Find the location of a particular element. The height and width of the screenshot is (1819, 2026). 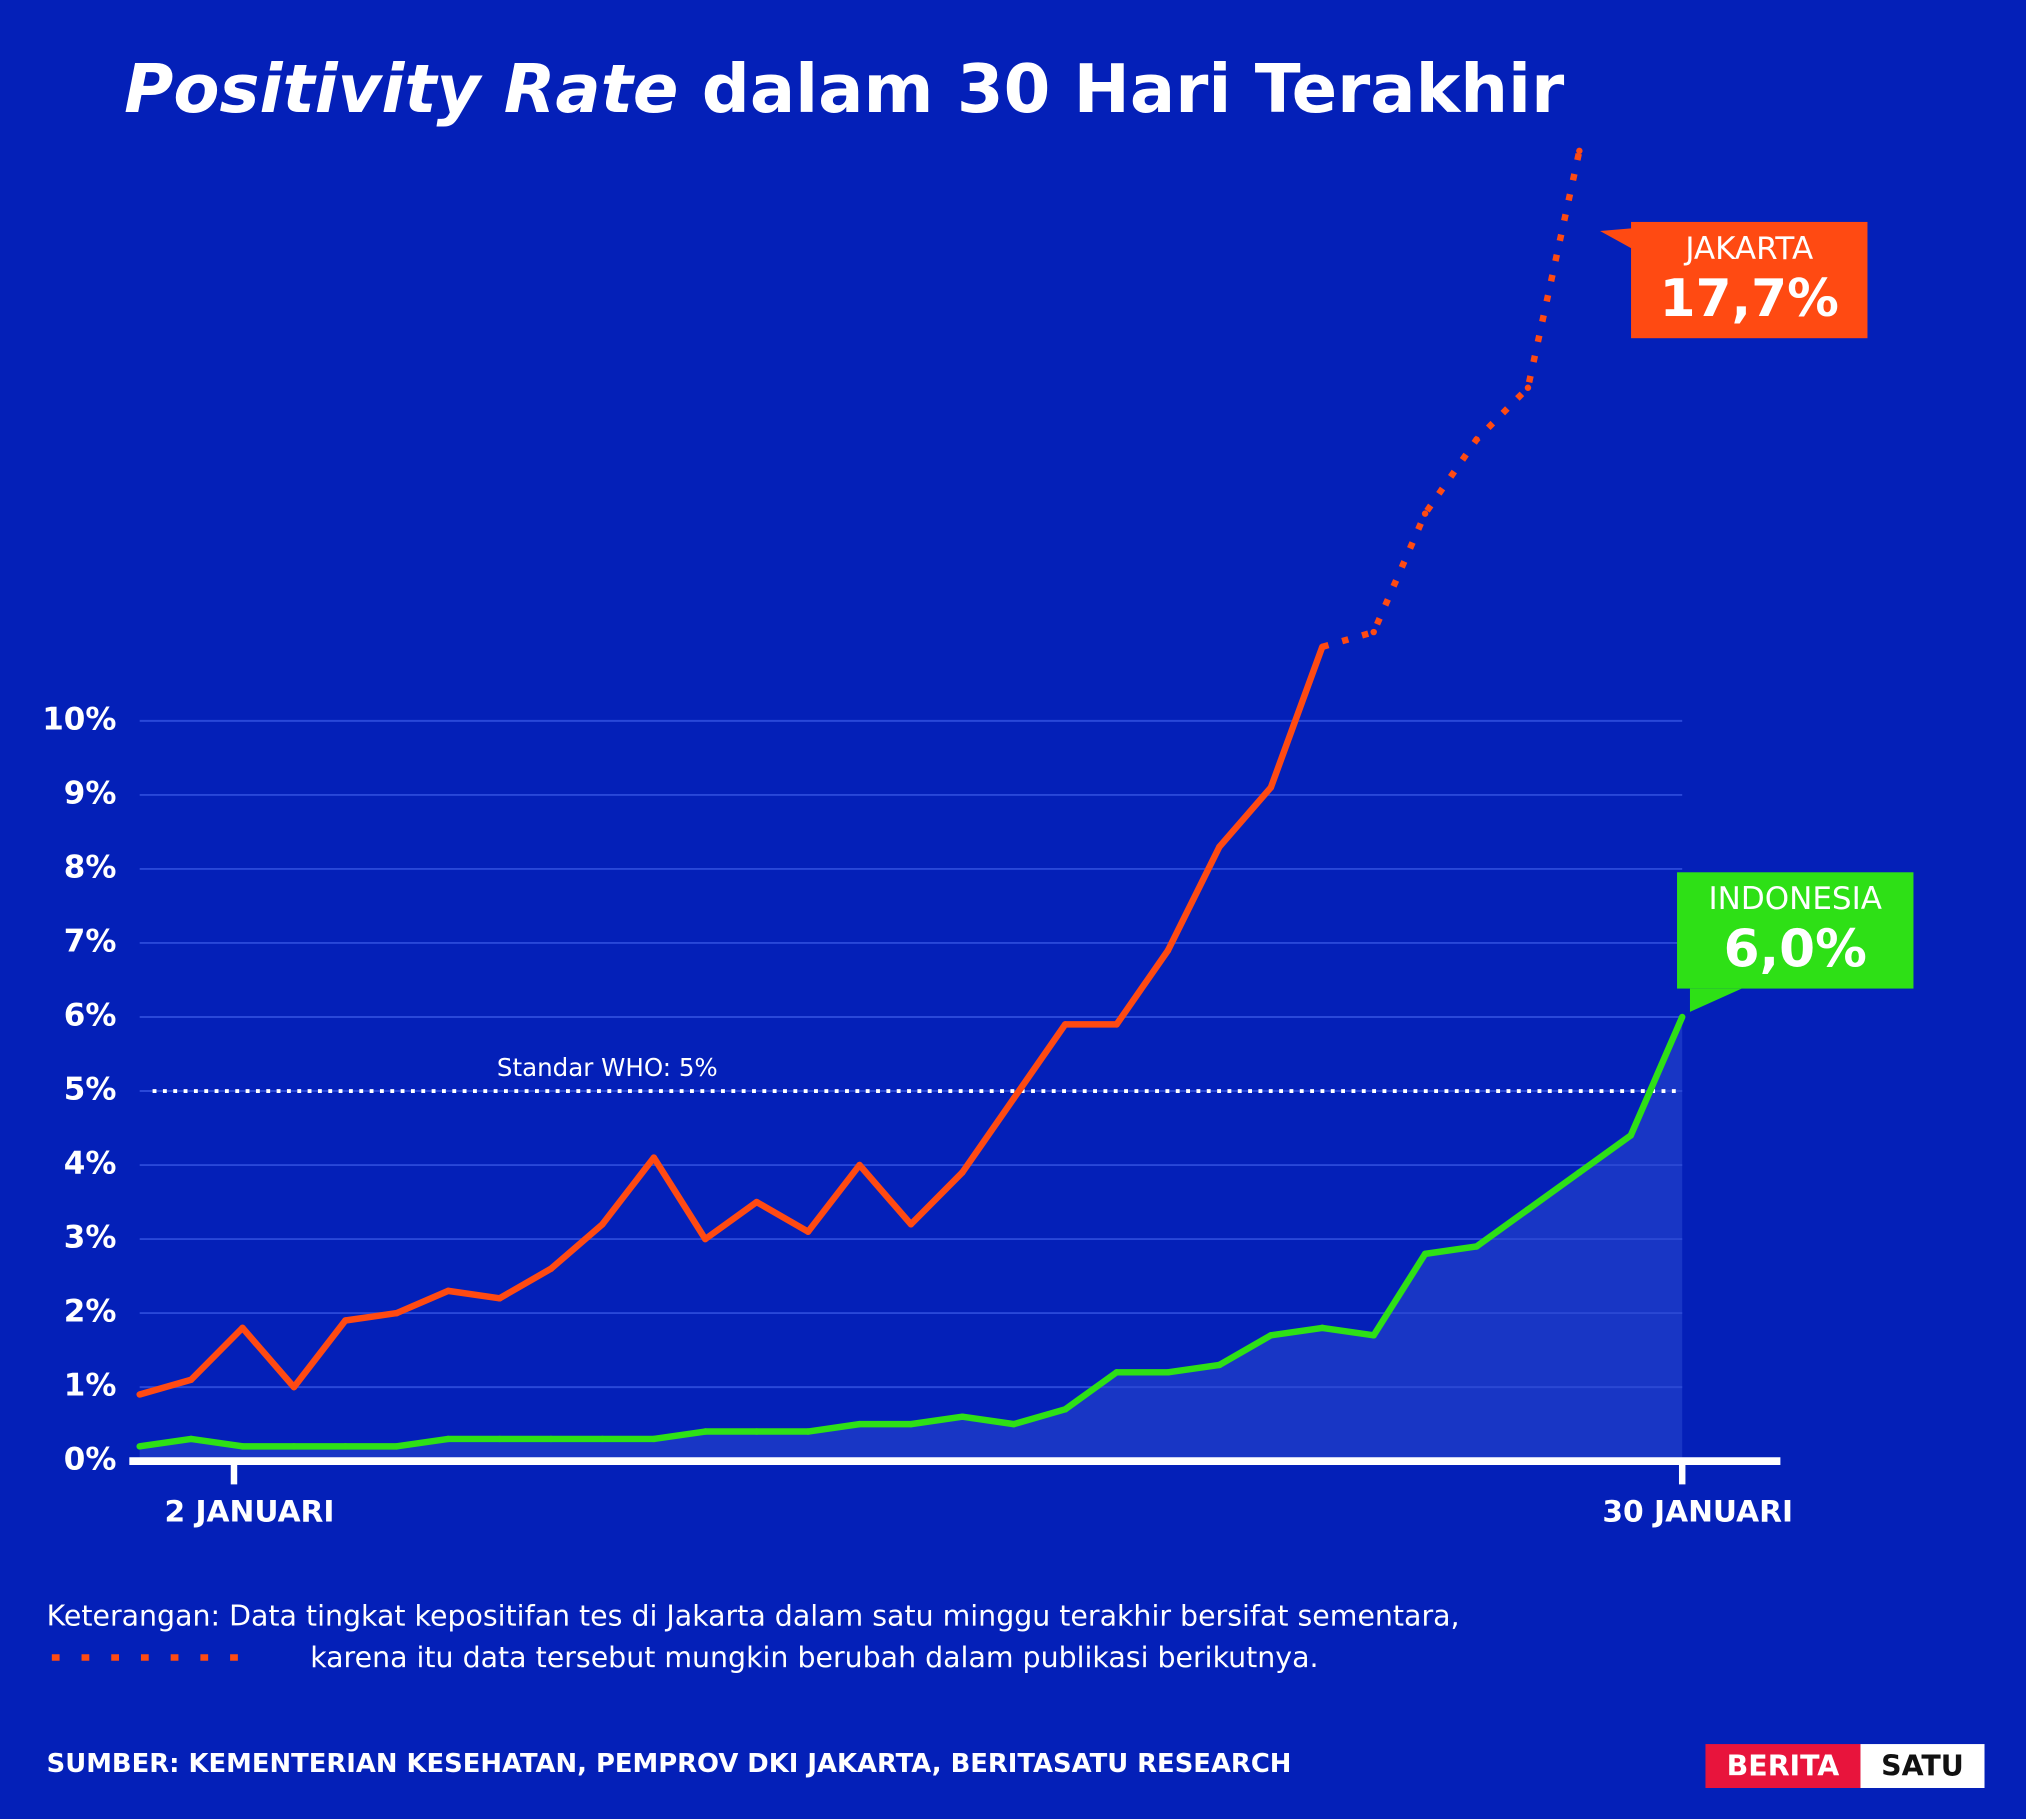

x-tick-label: 30 JANUARI is located at coordinates (1697, 1511).